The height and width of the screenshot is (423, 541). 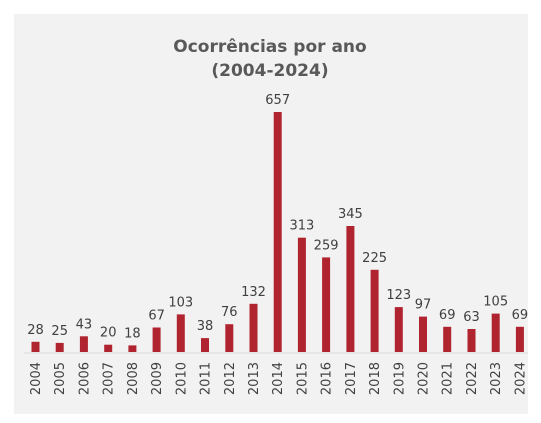 What do you see at coordinates (375, 378) in the screenshot?
I see `x-tick-2018: 2018` at bounding box center [375, 378].